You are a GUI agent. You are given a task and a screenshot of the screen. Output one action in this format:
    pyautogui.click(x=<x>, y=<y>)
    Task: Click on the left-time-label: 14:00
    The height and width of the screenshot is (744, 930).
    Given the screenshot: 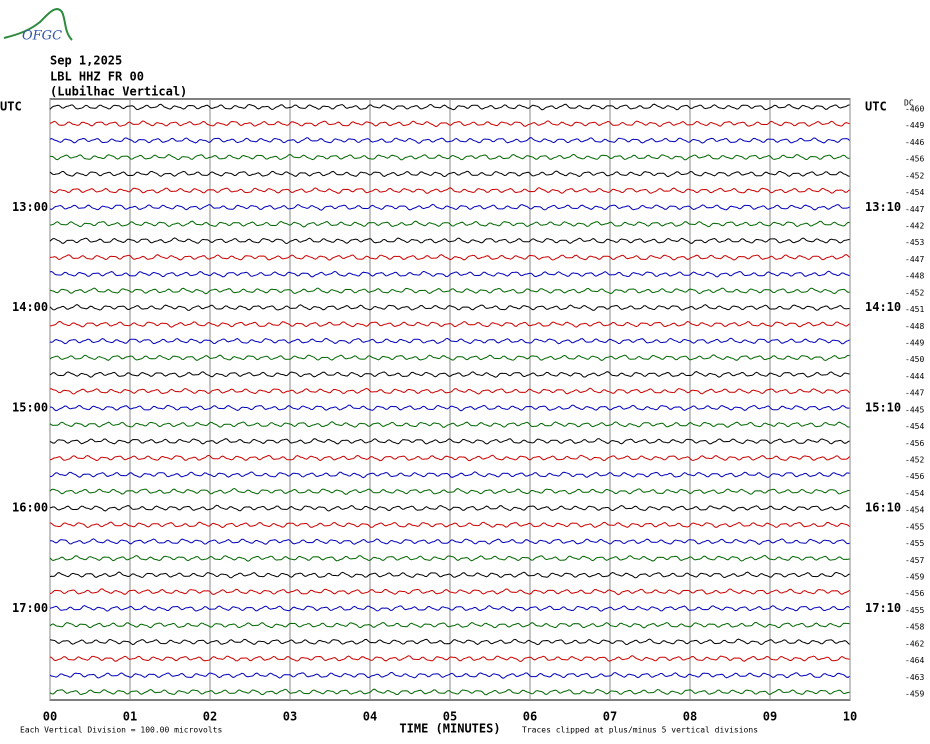 What is the action you would take?
    pyautogui.click(x=30, y=307)
    